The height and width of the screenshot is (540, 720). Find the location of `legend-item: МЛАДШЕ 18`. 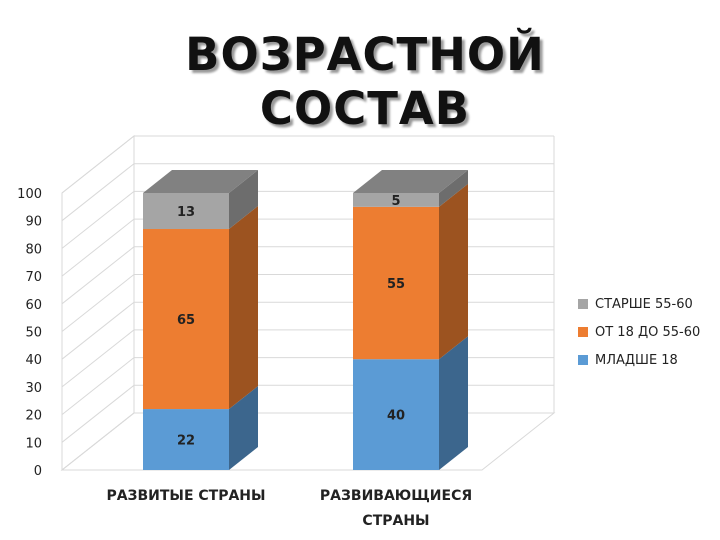

legend-item: МЛАДШЕ 18 is located at coordinates (639, 360).